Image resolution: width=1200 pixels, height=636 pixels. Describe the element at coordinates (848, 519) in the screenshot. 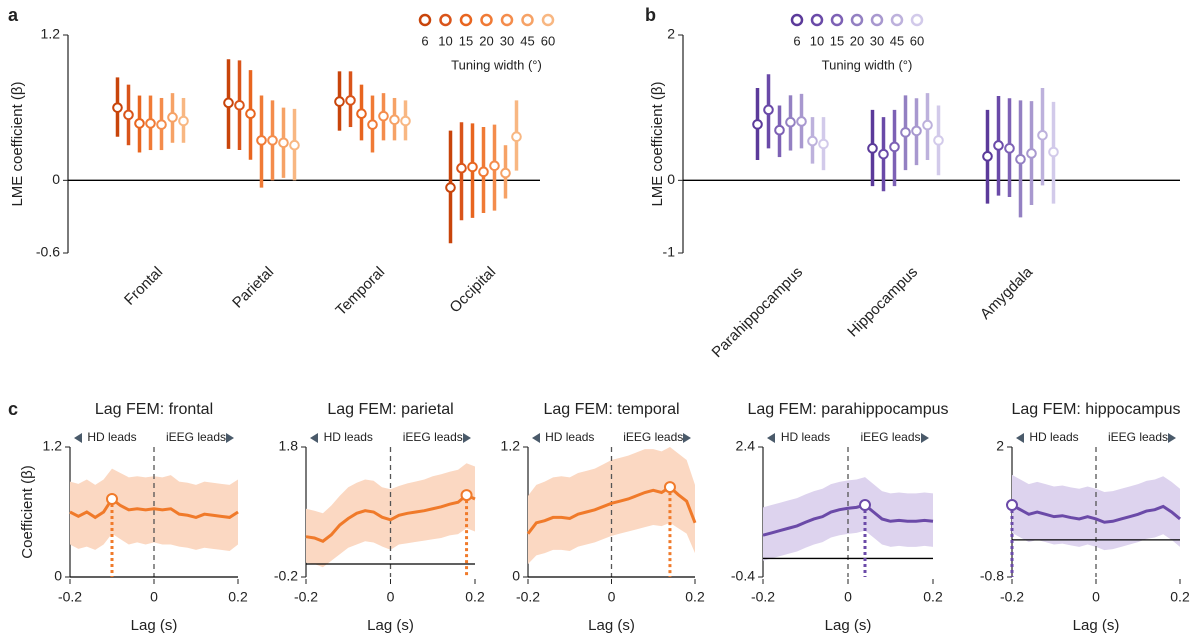

I see `confidence-band` at that location.